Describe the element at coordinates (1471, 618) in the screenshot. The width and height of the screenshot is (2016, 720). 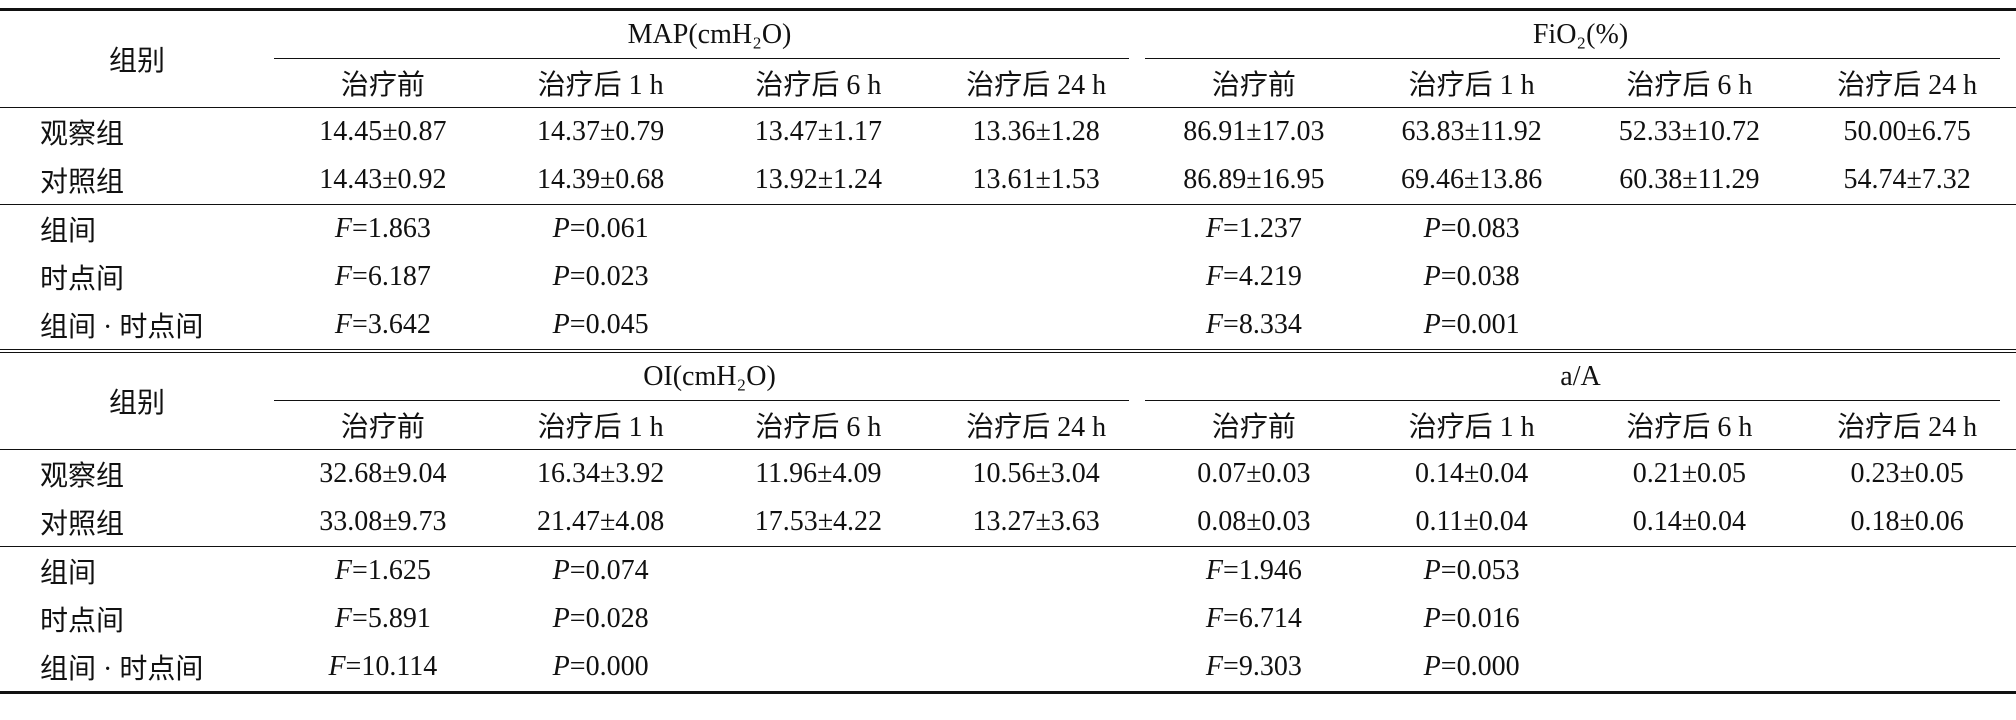
I see `stat-cell: P=0.016` at that location.